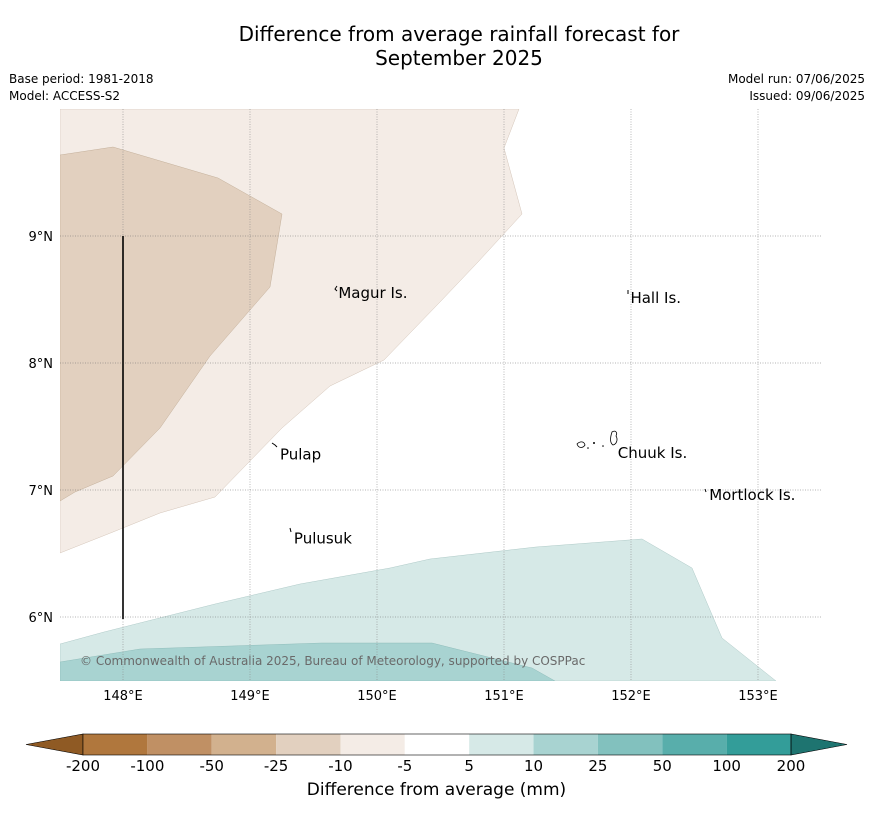  I want to click on colorbar-tick-label: -10, so click(340, 766).